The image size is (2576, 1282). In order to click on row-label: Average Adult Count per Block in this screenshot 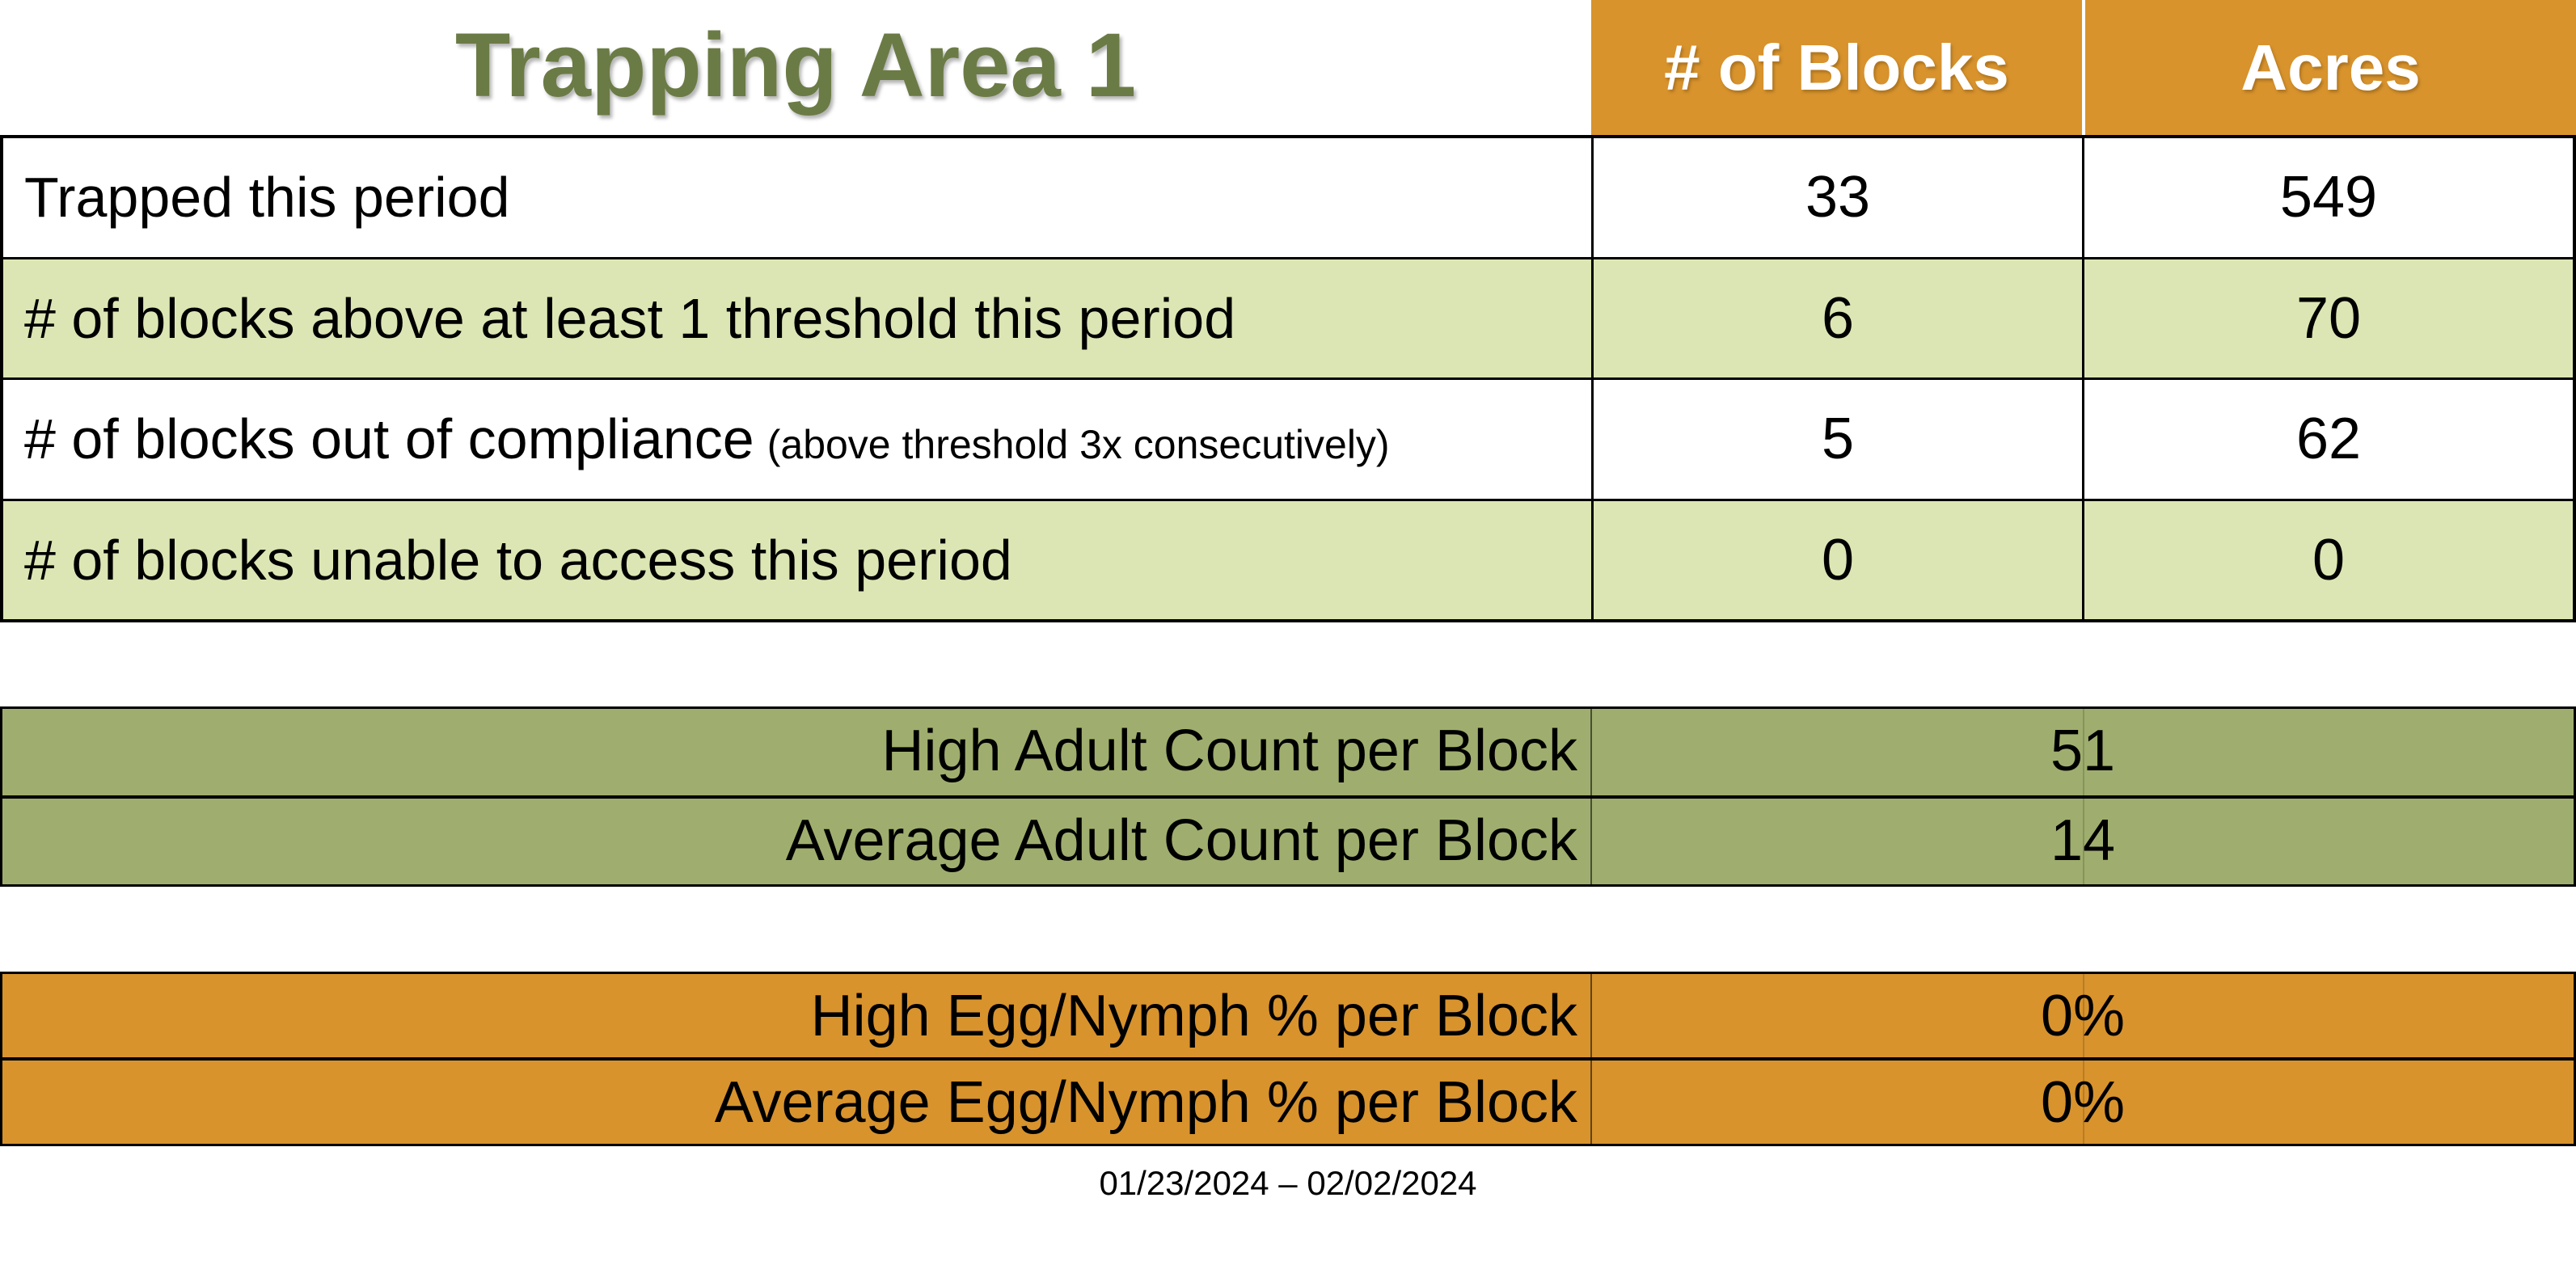, I will do `click(1181, 841)`.